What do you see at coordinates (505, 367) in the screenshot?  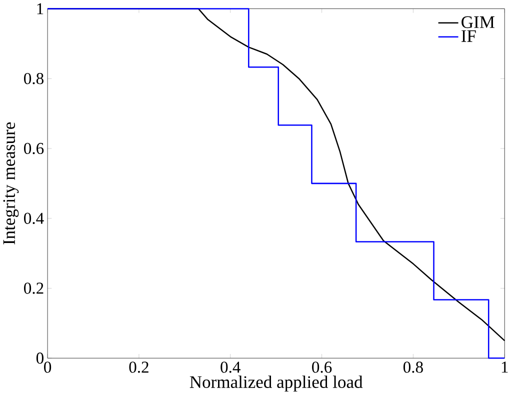 I see `x-tick-label: 1` at bounding box center [505, 367].